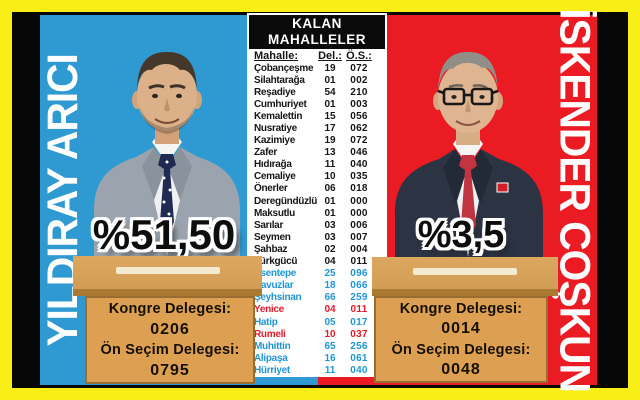 This screenshot has width=640, height=400. Describe the element at coordinates (272, 370) in the screenshot. I see `row-neighbourhood-name: Hürriyet` at that location.